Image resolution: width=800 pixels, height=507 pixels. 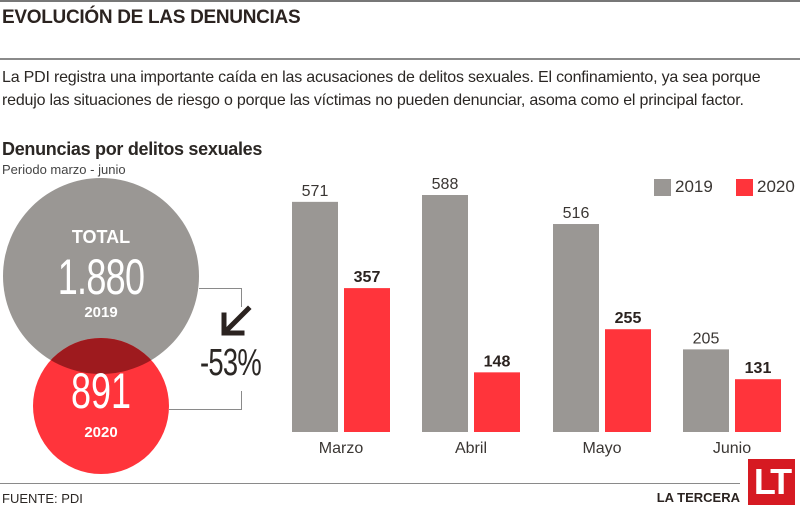 I want to click on brand-name: LA TERCERA, so click(x=698, y=497).